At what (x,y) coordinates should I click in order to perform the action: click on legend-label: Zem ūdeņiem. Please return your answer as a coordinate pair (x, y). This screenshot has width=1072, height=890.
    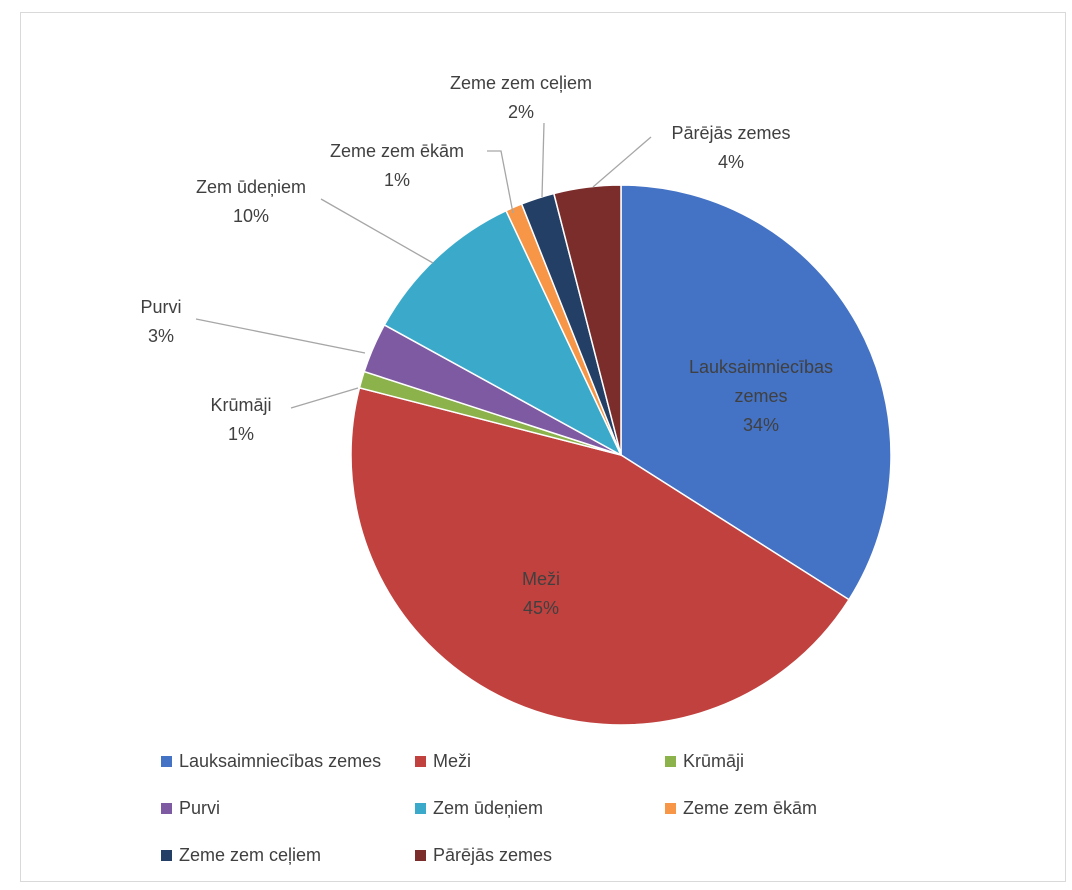
    Looking at the image, I should click on (488, 808).